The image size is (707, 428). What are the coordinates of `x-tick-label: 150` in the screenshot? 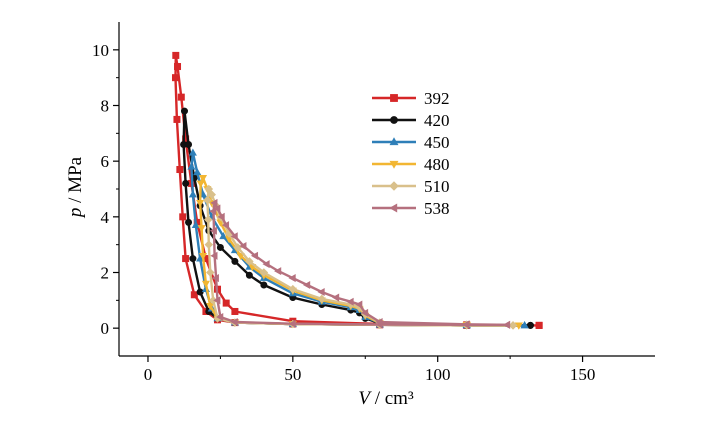 It's located at (583, 374).